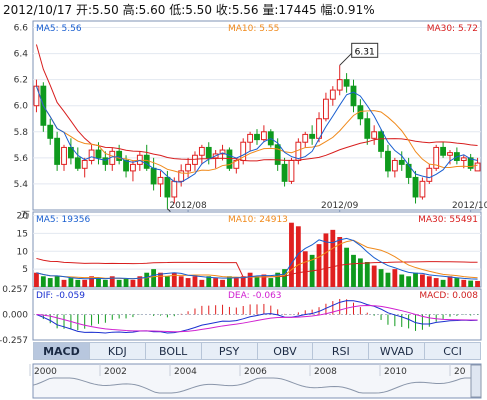 This screenshot has height=400, width=487. What do you see at coordinates (62, 351) in the screenshot?
I see `tab-macd: MACD` at bounding box center [62, 351].